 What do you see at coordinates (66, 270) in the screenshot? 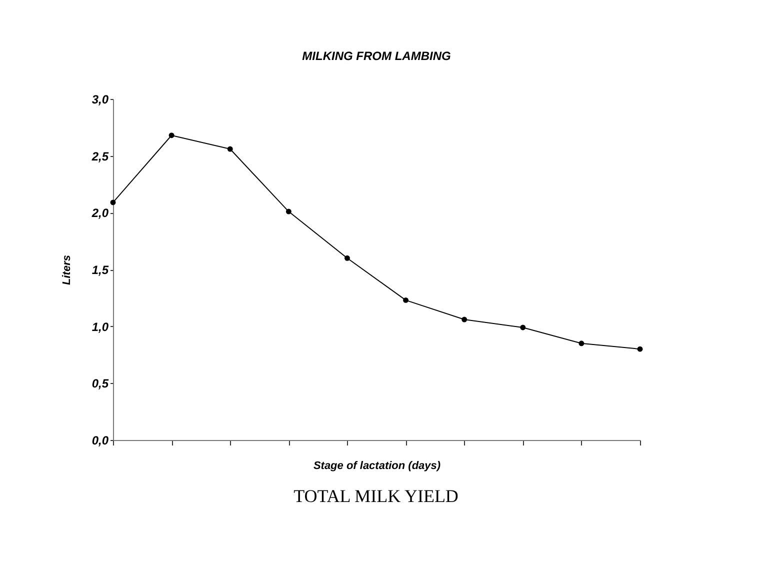
I see `y-axis-title: Liters` at bounding box center [66, 270].